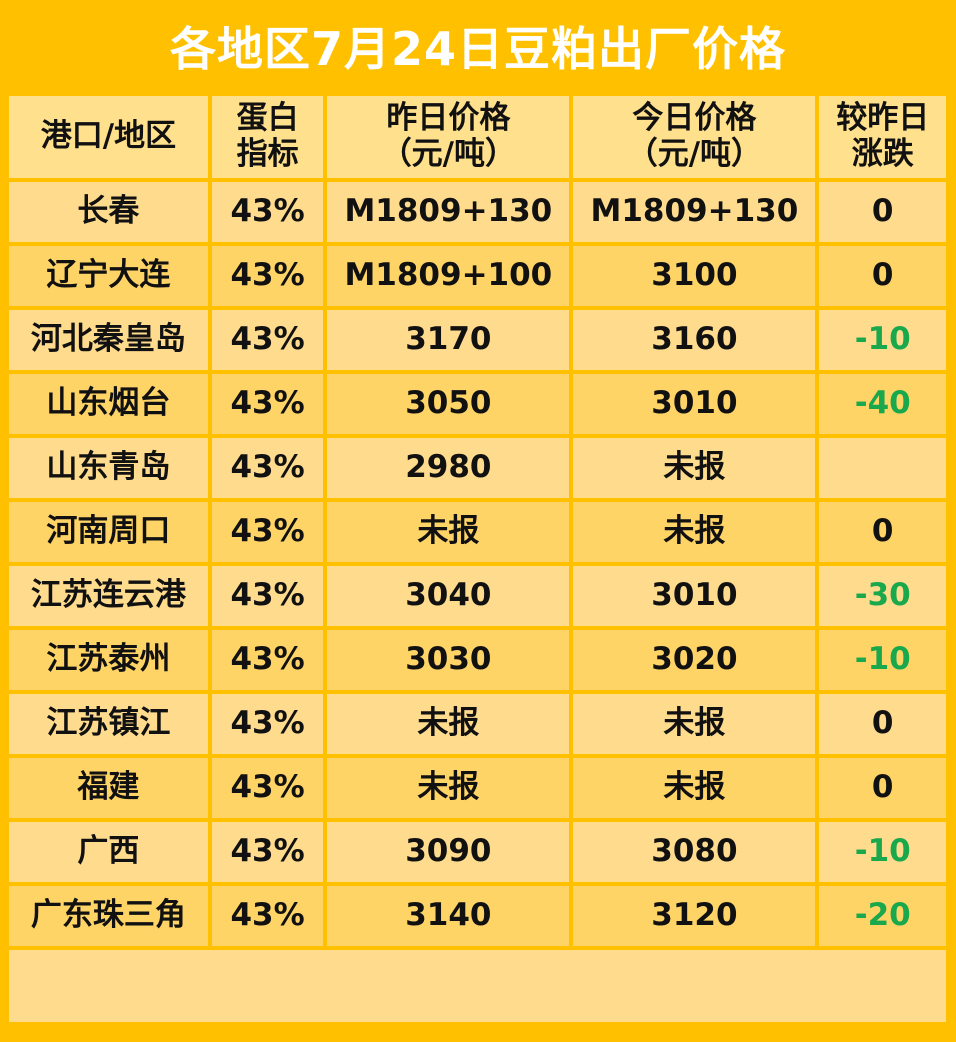 This screenshot has height=1042, width=956. What do you see at coordinates (694, 212) in the screenshot?
I see `cell-today-price: M1809+130` at bounding box center [694, 212].